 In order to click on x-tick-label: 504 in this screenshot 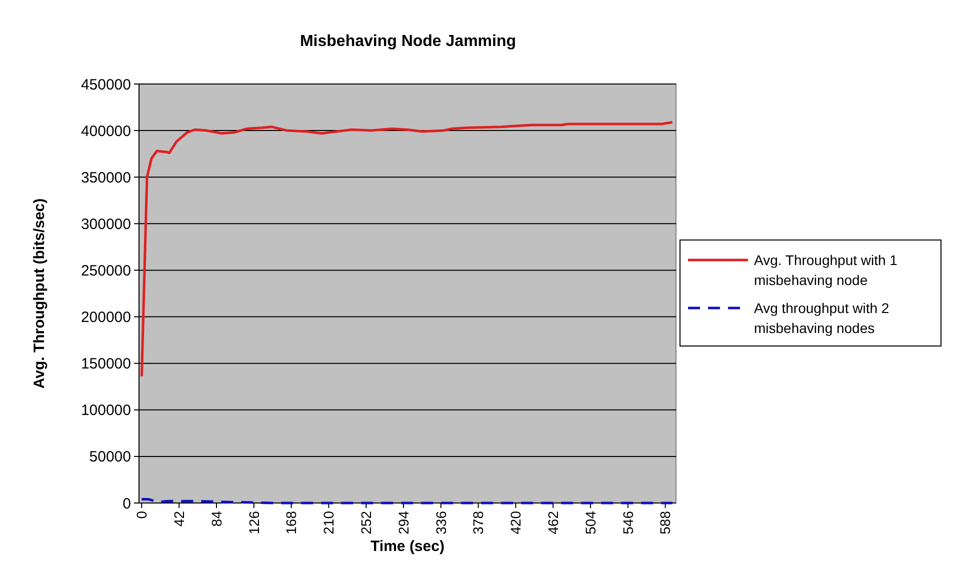, I will do `click(590, 522)`.